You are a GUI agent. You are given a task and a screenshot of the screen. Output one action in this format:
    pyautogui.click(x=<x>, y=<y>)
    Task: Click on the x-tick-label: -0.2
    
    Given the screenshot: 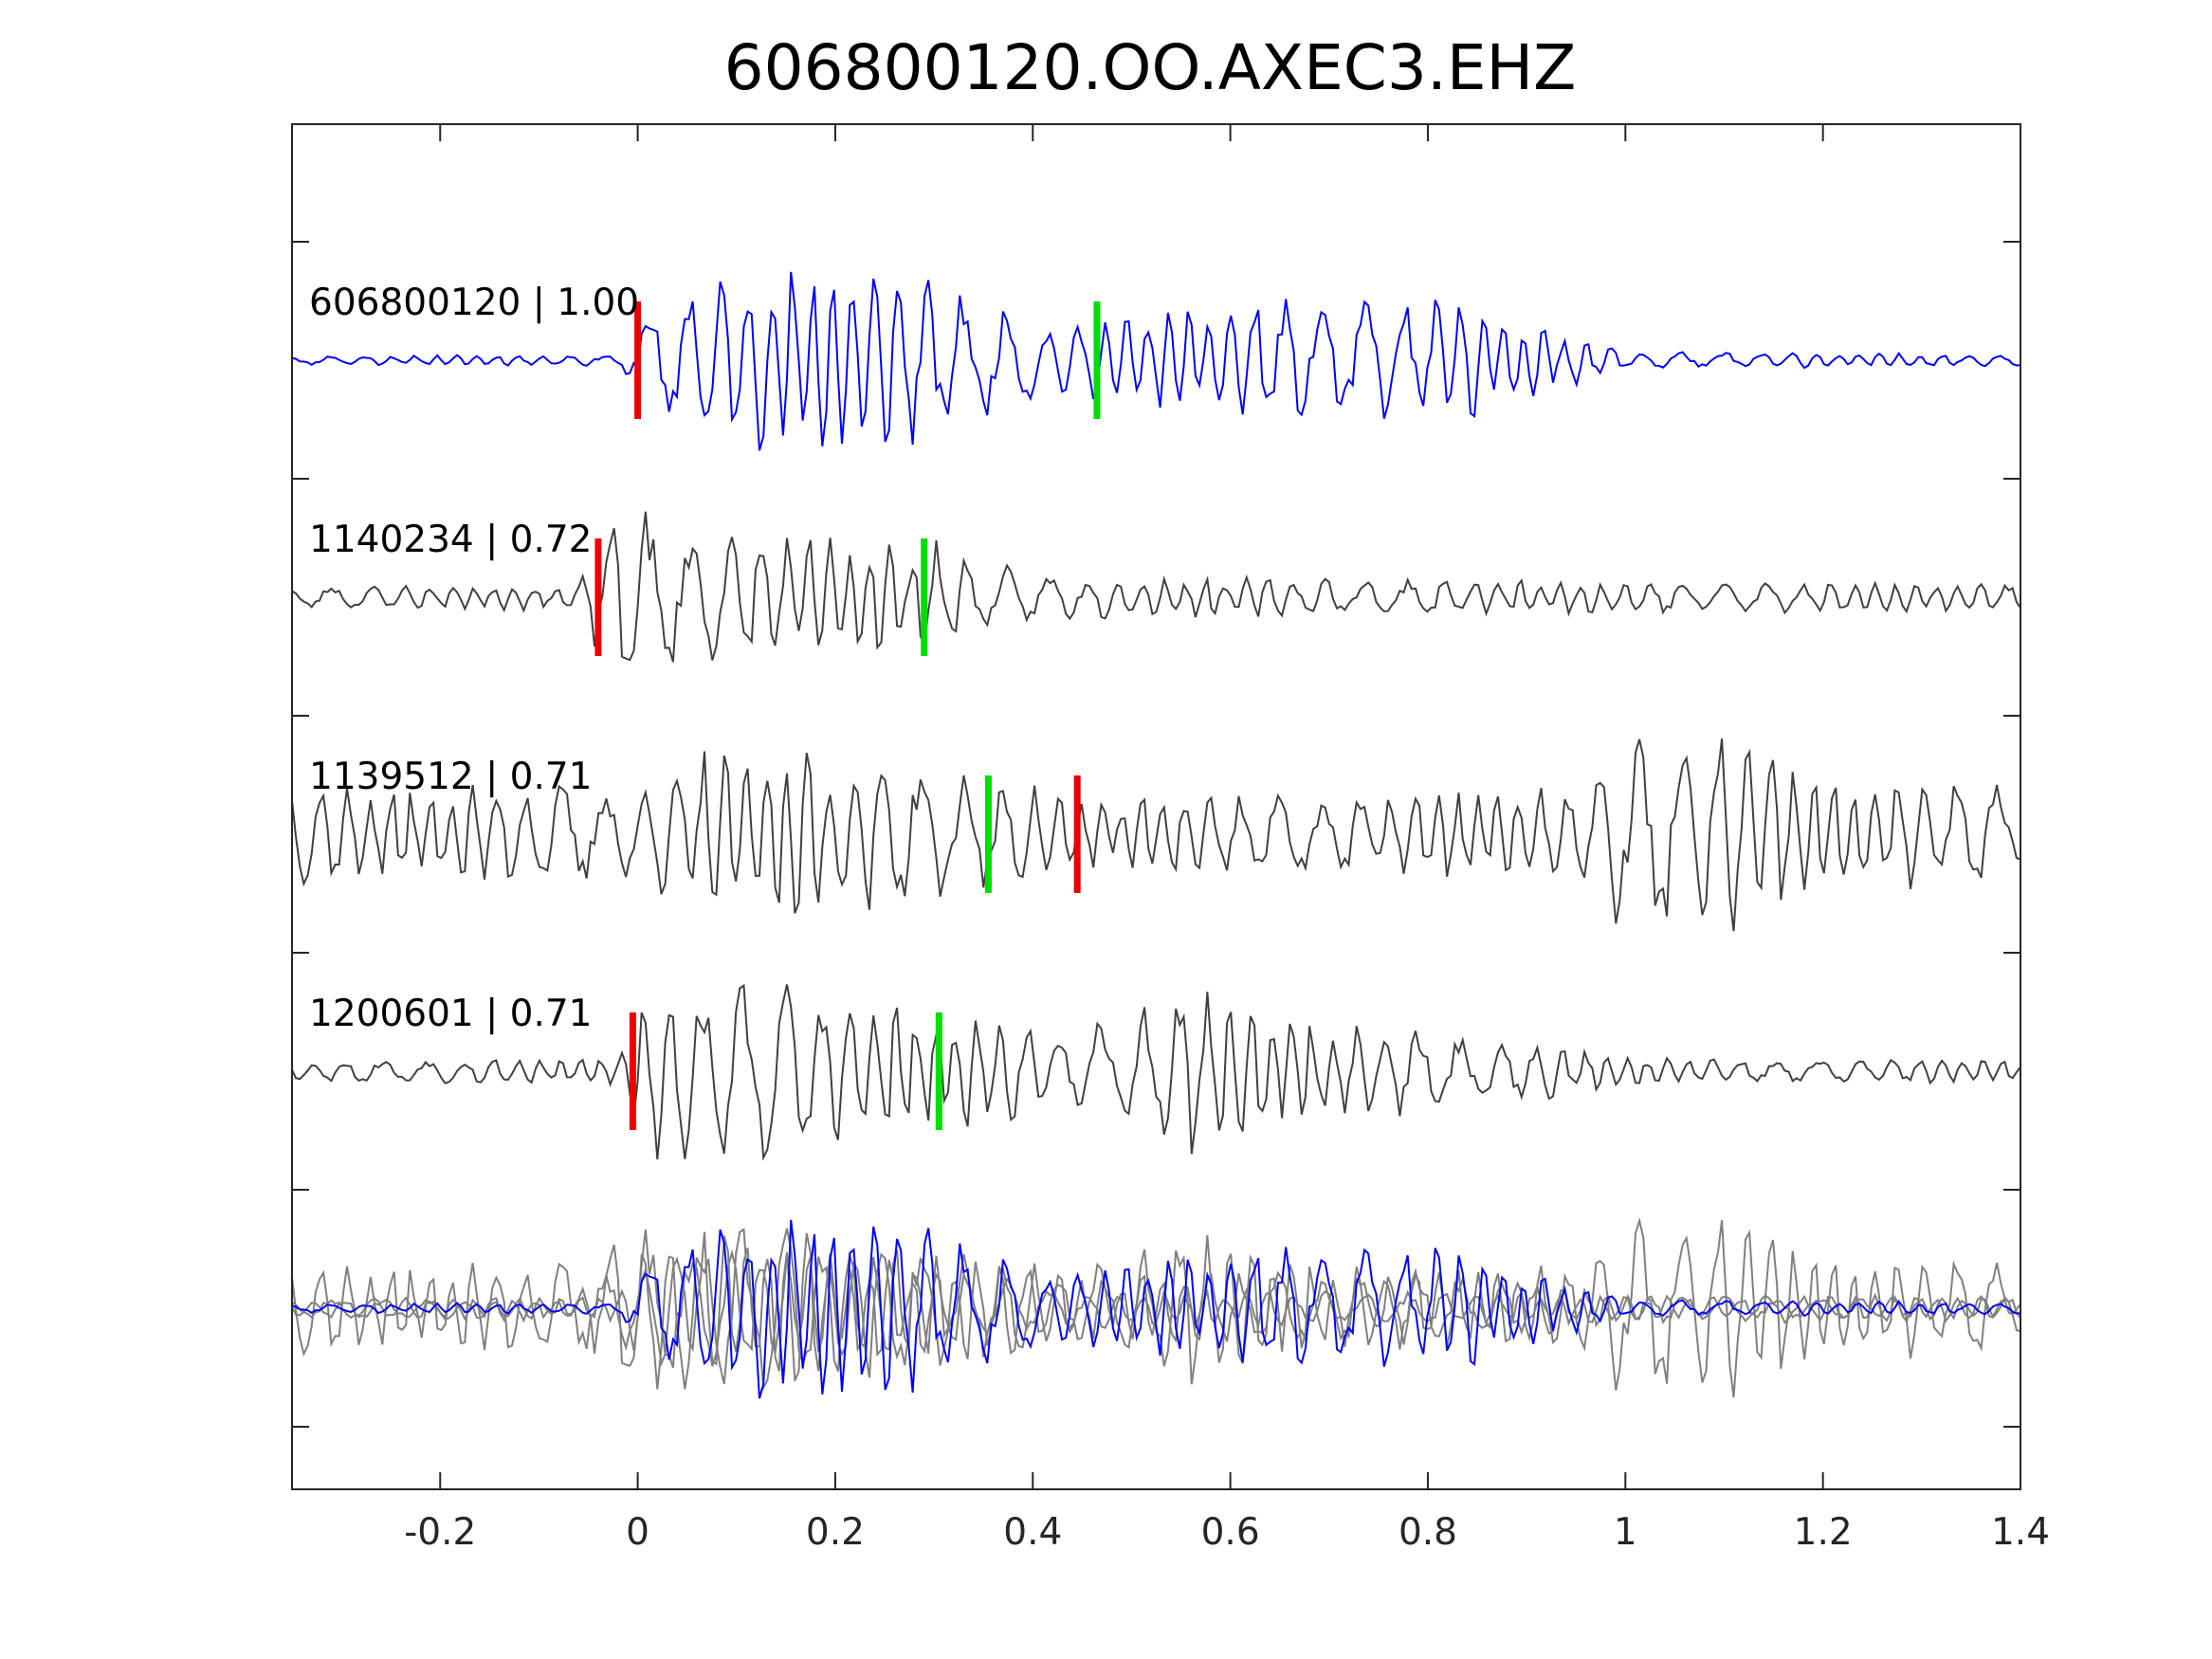 What is the action you would take?
    pyautogui.click(x=440, y=1532)
    